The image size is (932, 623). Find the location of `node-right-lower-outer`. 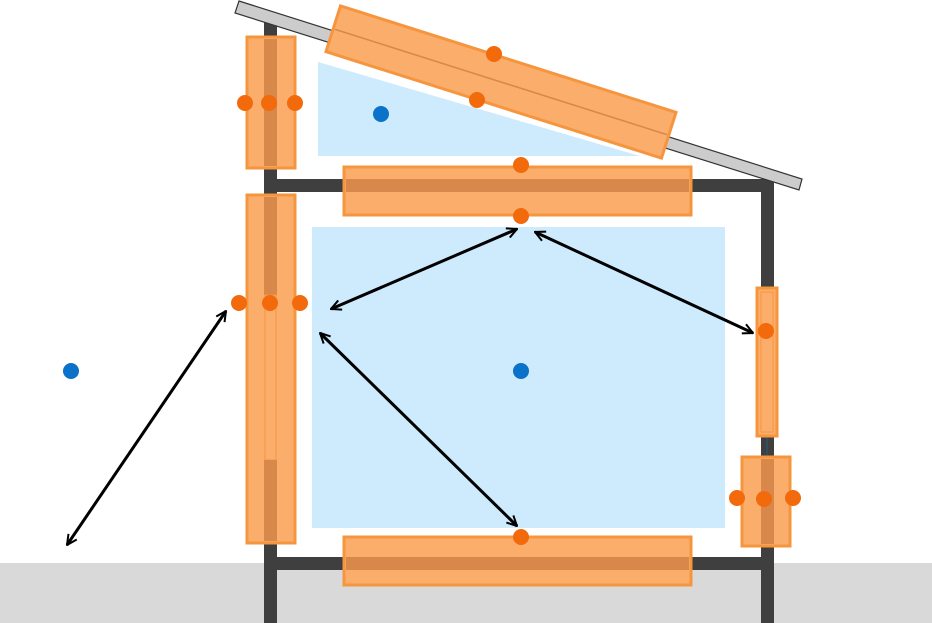

node-right-lower-outer is located at coordinates (793, 498).